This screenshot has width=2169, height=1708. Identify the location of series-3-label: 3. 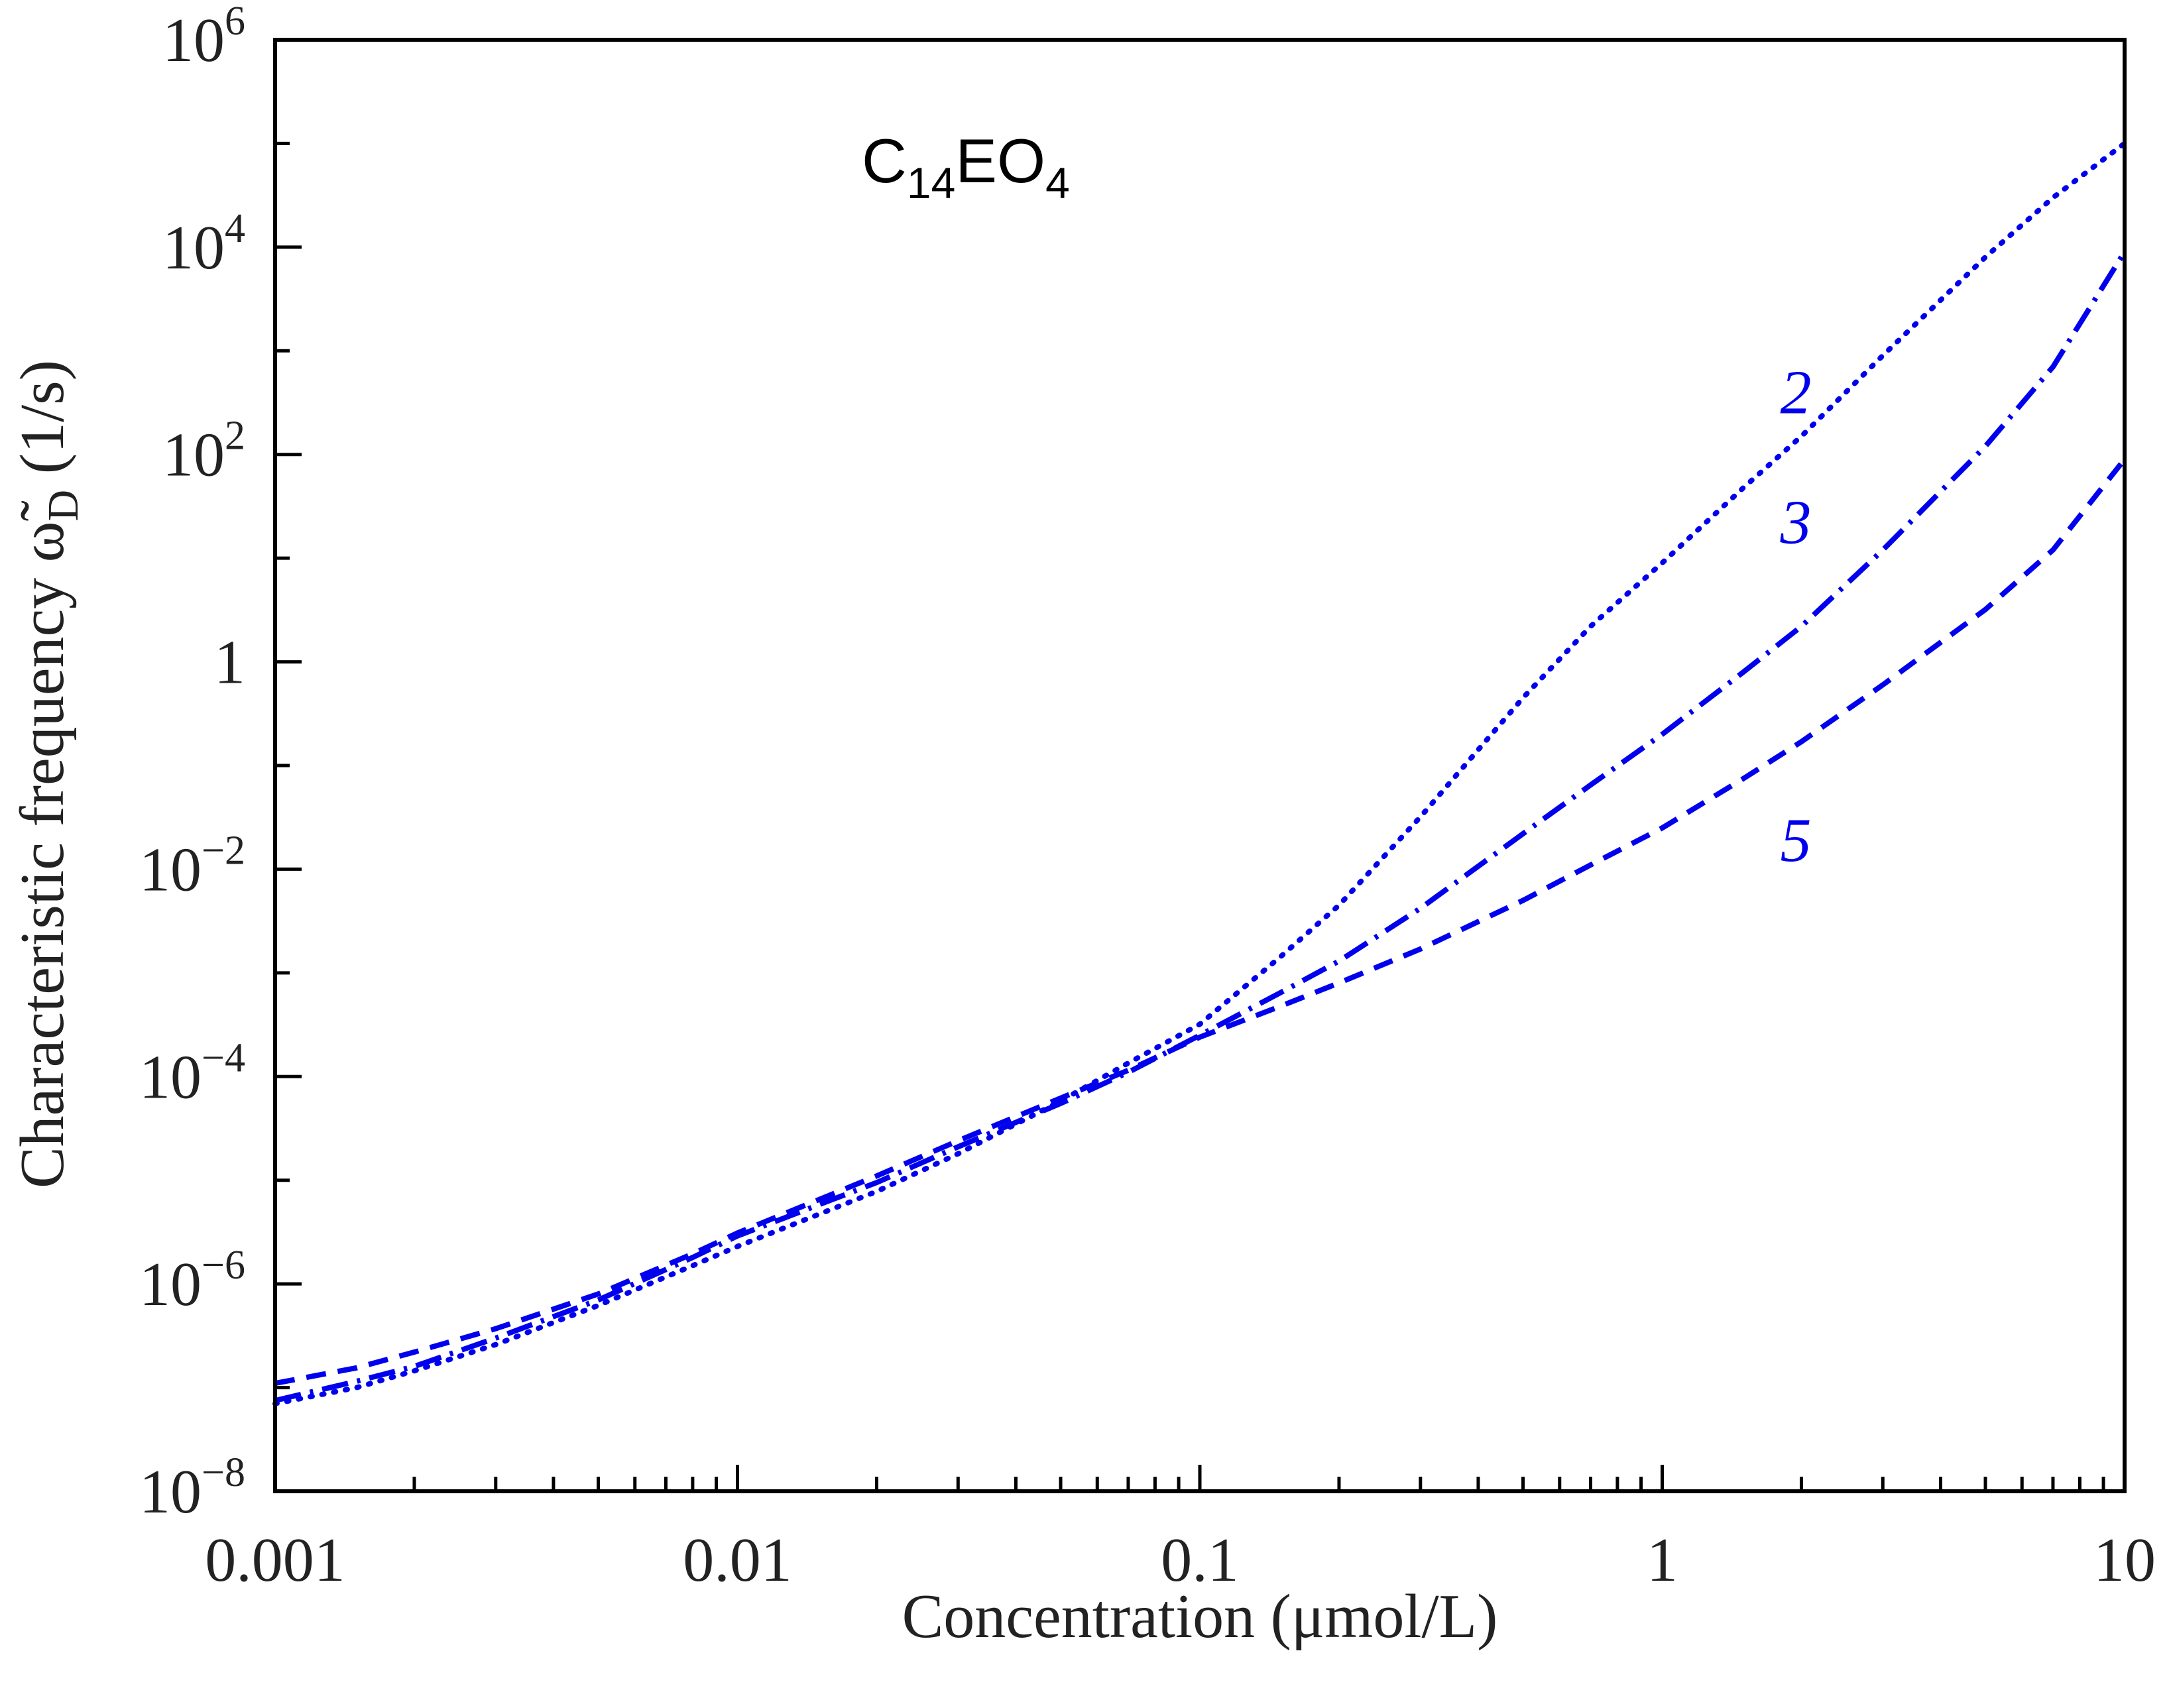
(1796, 522).